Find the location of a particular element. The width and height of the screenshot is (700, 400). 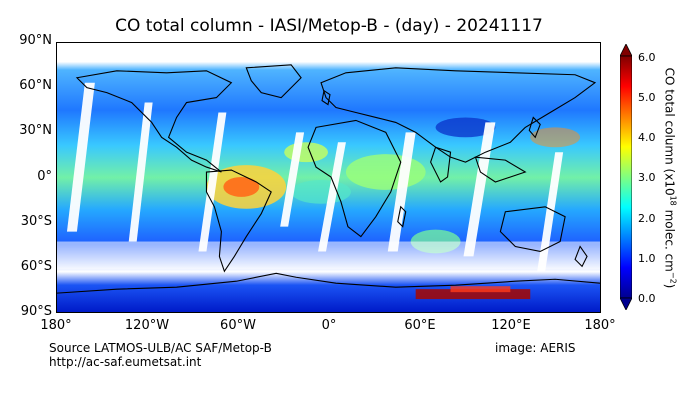

colorbar-tick-5: 5.0 is located at coordinates (647, 97).